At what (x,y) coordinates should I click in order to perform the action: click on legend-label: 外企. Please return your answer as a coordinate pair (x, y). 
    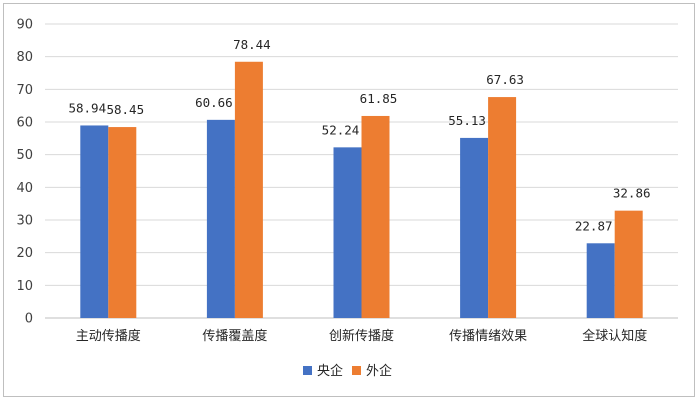
    Looking at the image, I should click on (379, 371).